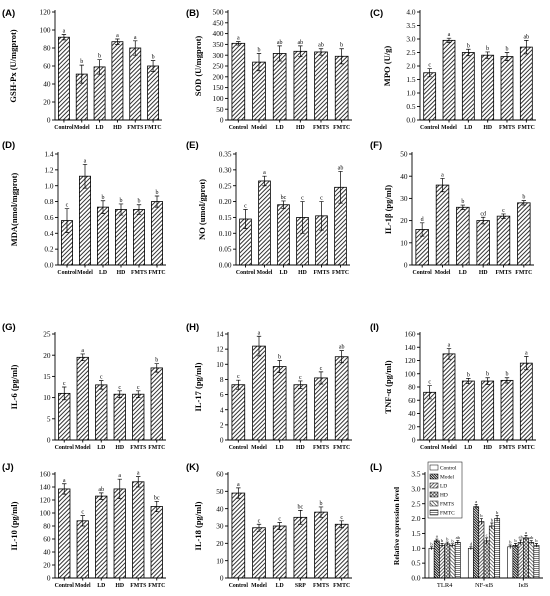  Describe the element at coordinates (48, 233) in the screenshot. I see `y-tick-label: 0.4` at that location.